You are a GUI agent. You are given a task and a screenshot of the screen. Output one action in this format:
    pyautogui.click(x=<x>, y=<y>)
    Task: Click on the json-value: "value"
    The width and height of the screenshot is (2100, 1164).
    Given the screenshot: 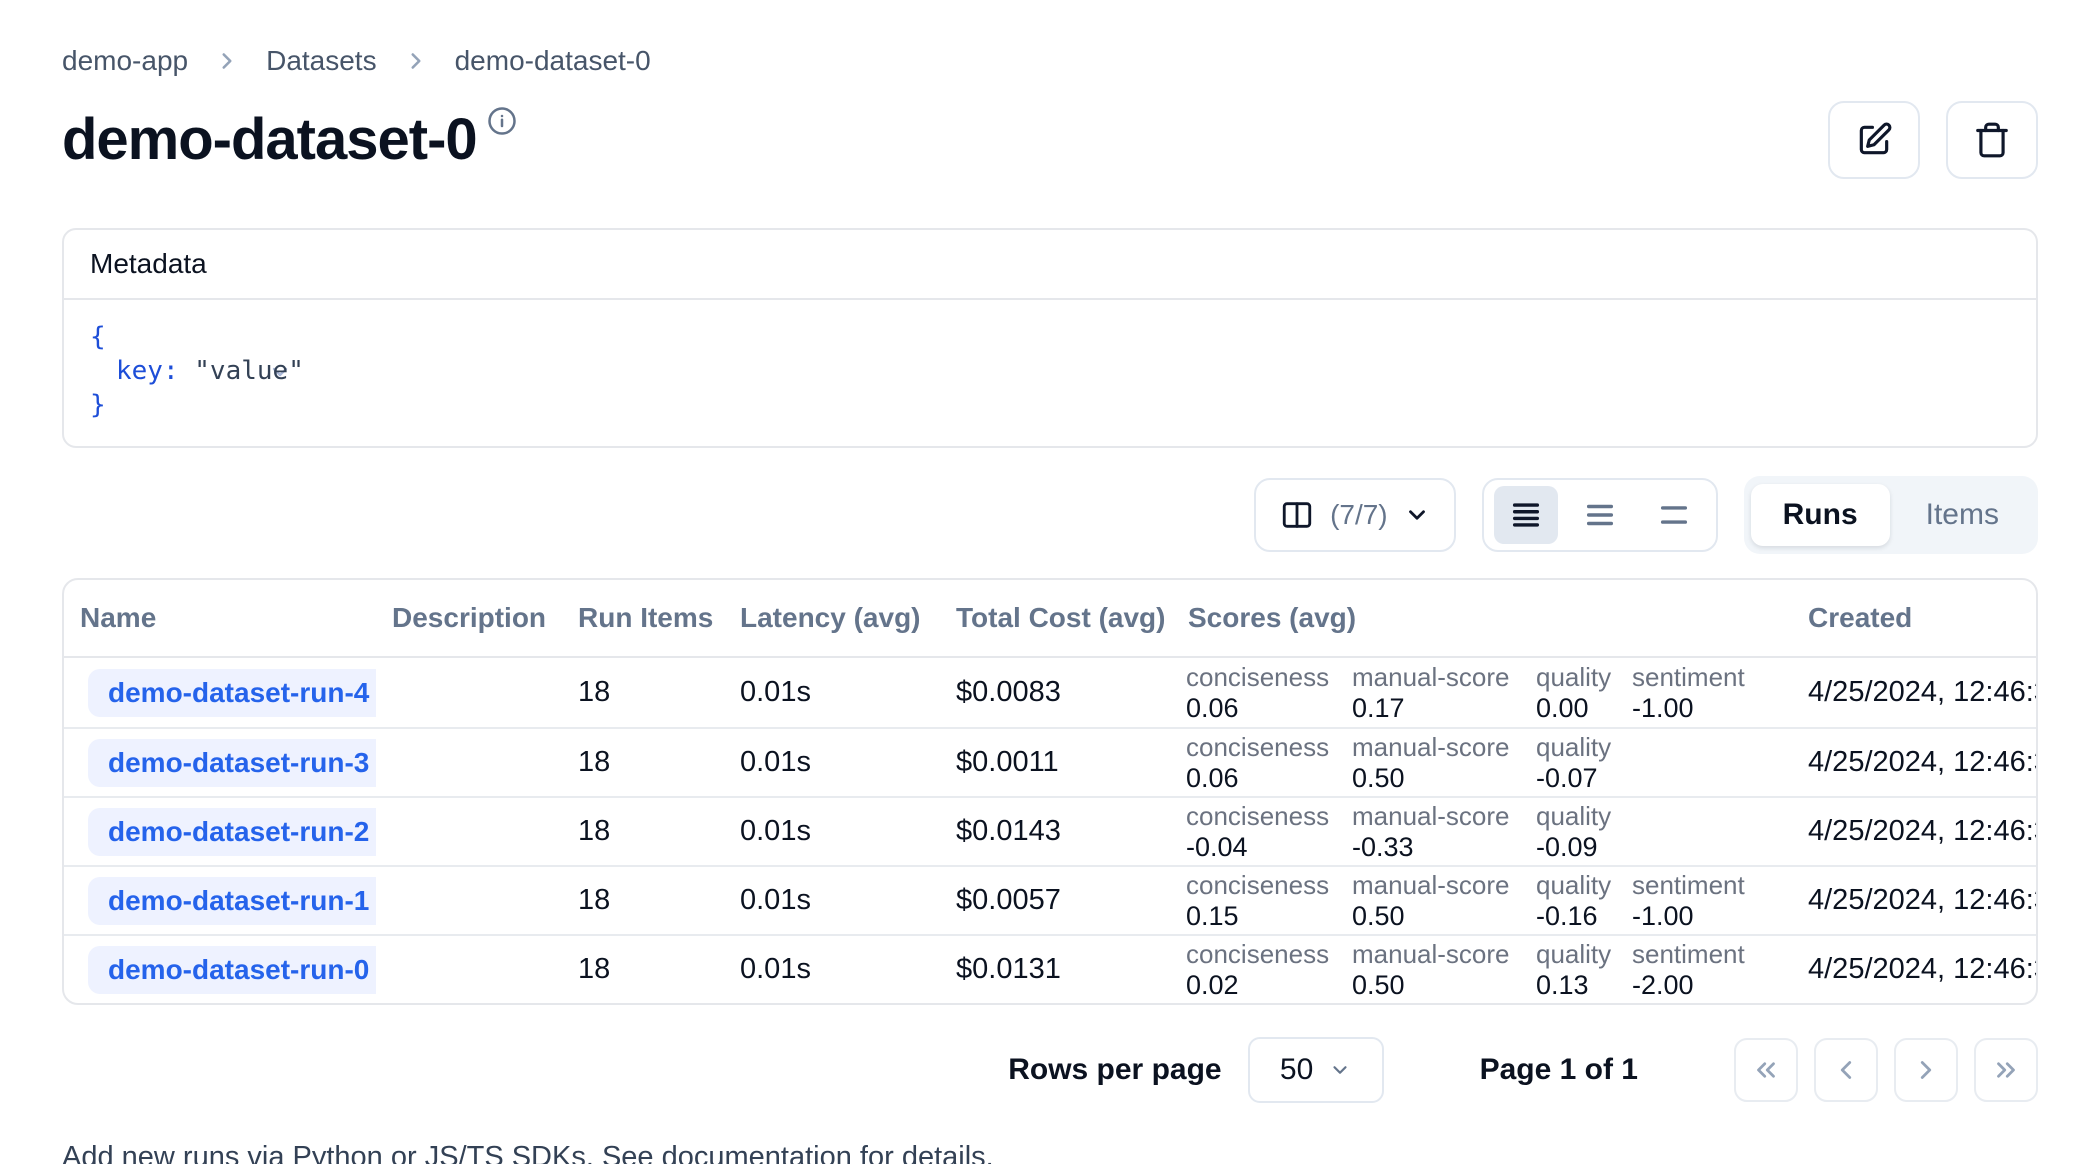 What is the action you would take?
    pyautogui.click(x=249, y=371)
    